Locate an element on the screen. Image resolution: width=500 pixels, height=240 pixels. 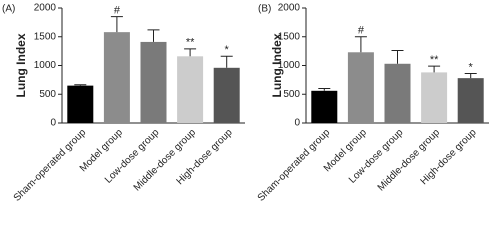
panel-label: (A) is located at coordinates (8, 9).